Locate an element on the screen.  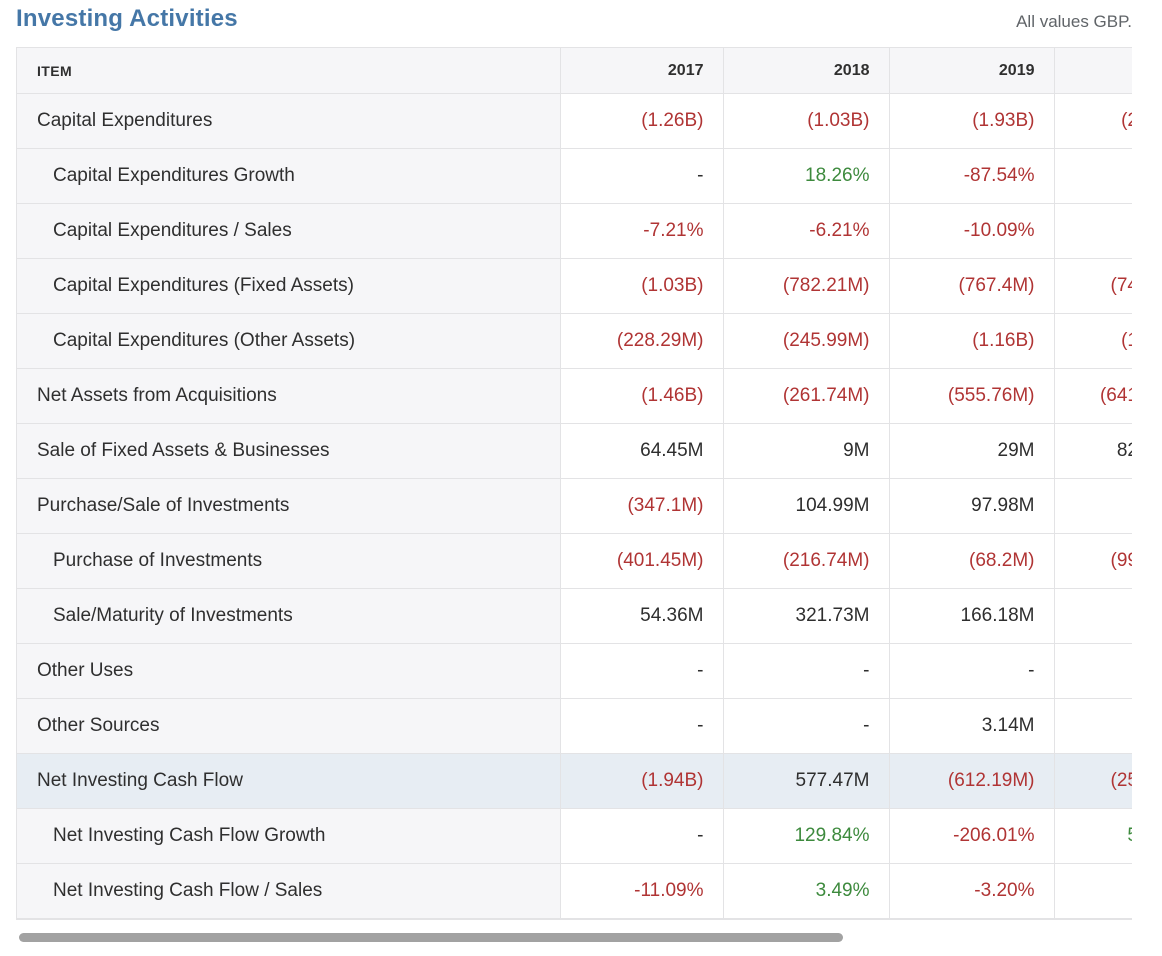
row-label: Capital Expenditures (Fixed Assets) is located at coordinates (288, 286).